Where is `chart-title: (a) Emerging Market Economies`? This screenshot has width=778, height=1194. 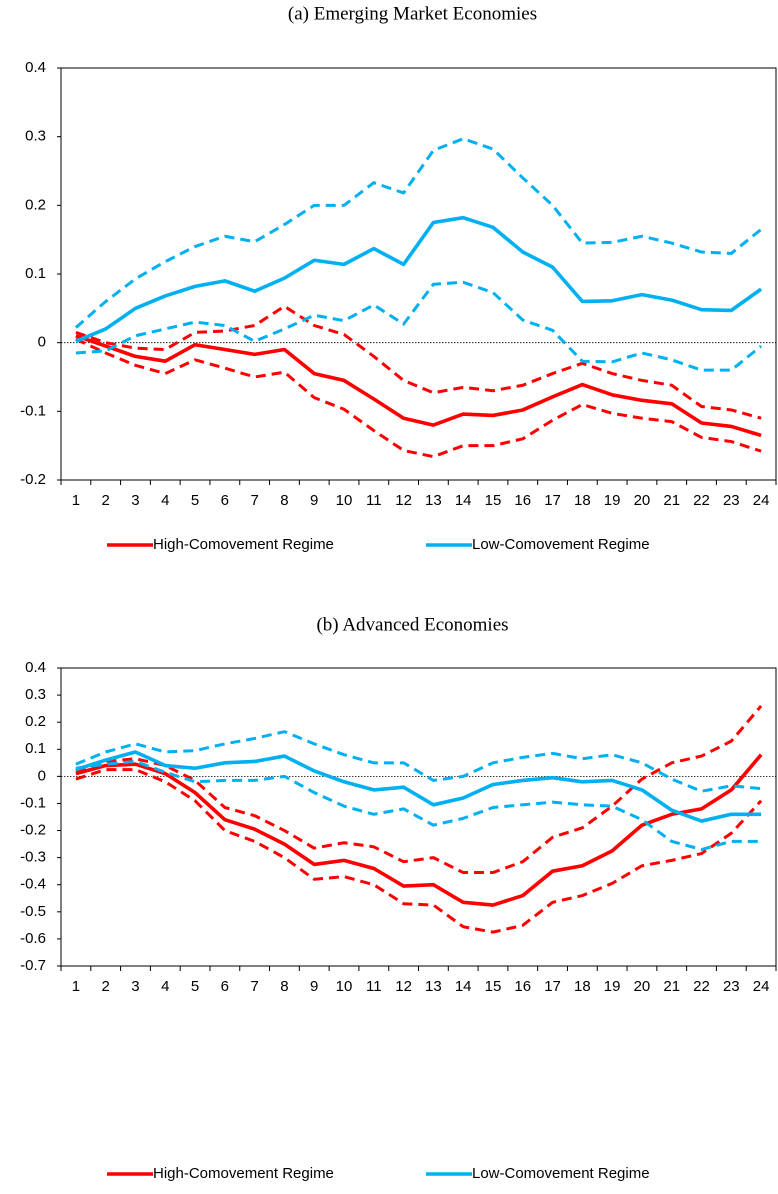
chart-title: (a) Emerging Market Economies is located at coordinates (412, 13).